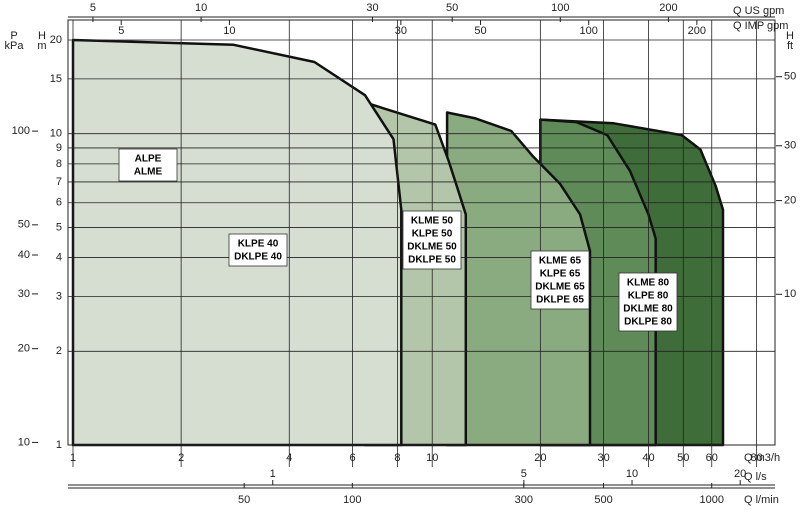 The image size is (800, 510). I want to click on axis-label: Q IMP gpm, so click(760, 26).